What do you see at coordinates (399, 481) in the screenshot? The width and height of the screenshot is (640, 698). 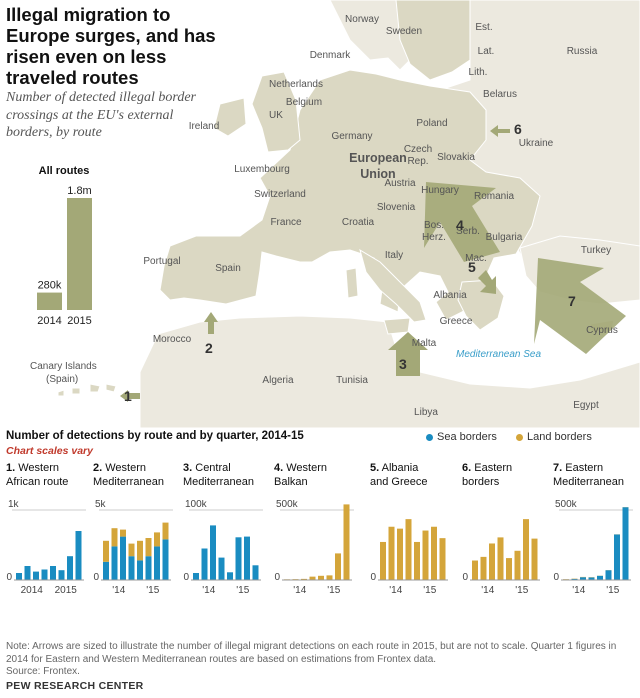 I see `route-name-line2: and Greece` at bounding box center [399, 481].